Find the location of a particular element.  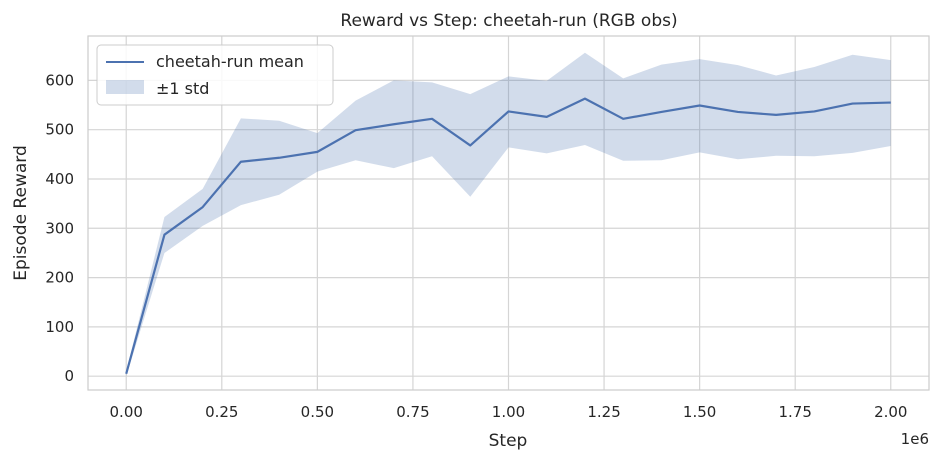

chart-title: Reward vs Step: cheetah-run (RGB obs) is located at coordinates (508, 21).